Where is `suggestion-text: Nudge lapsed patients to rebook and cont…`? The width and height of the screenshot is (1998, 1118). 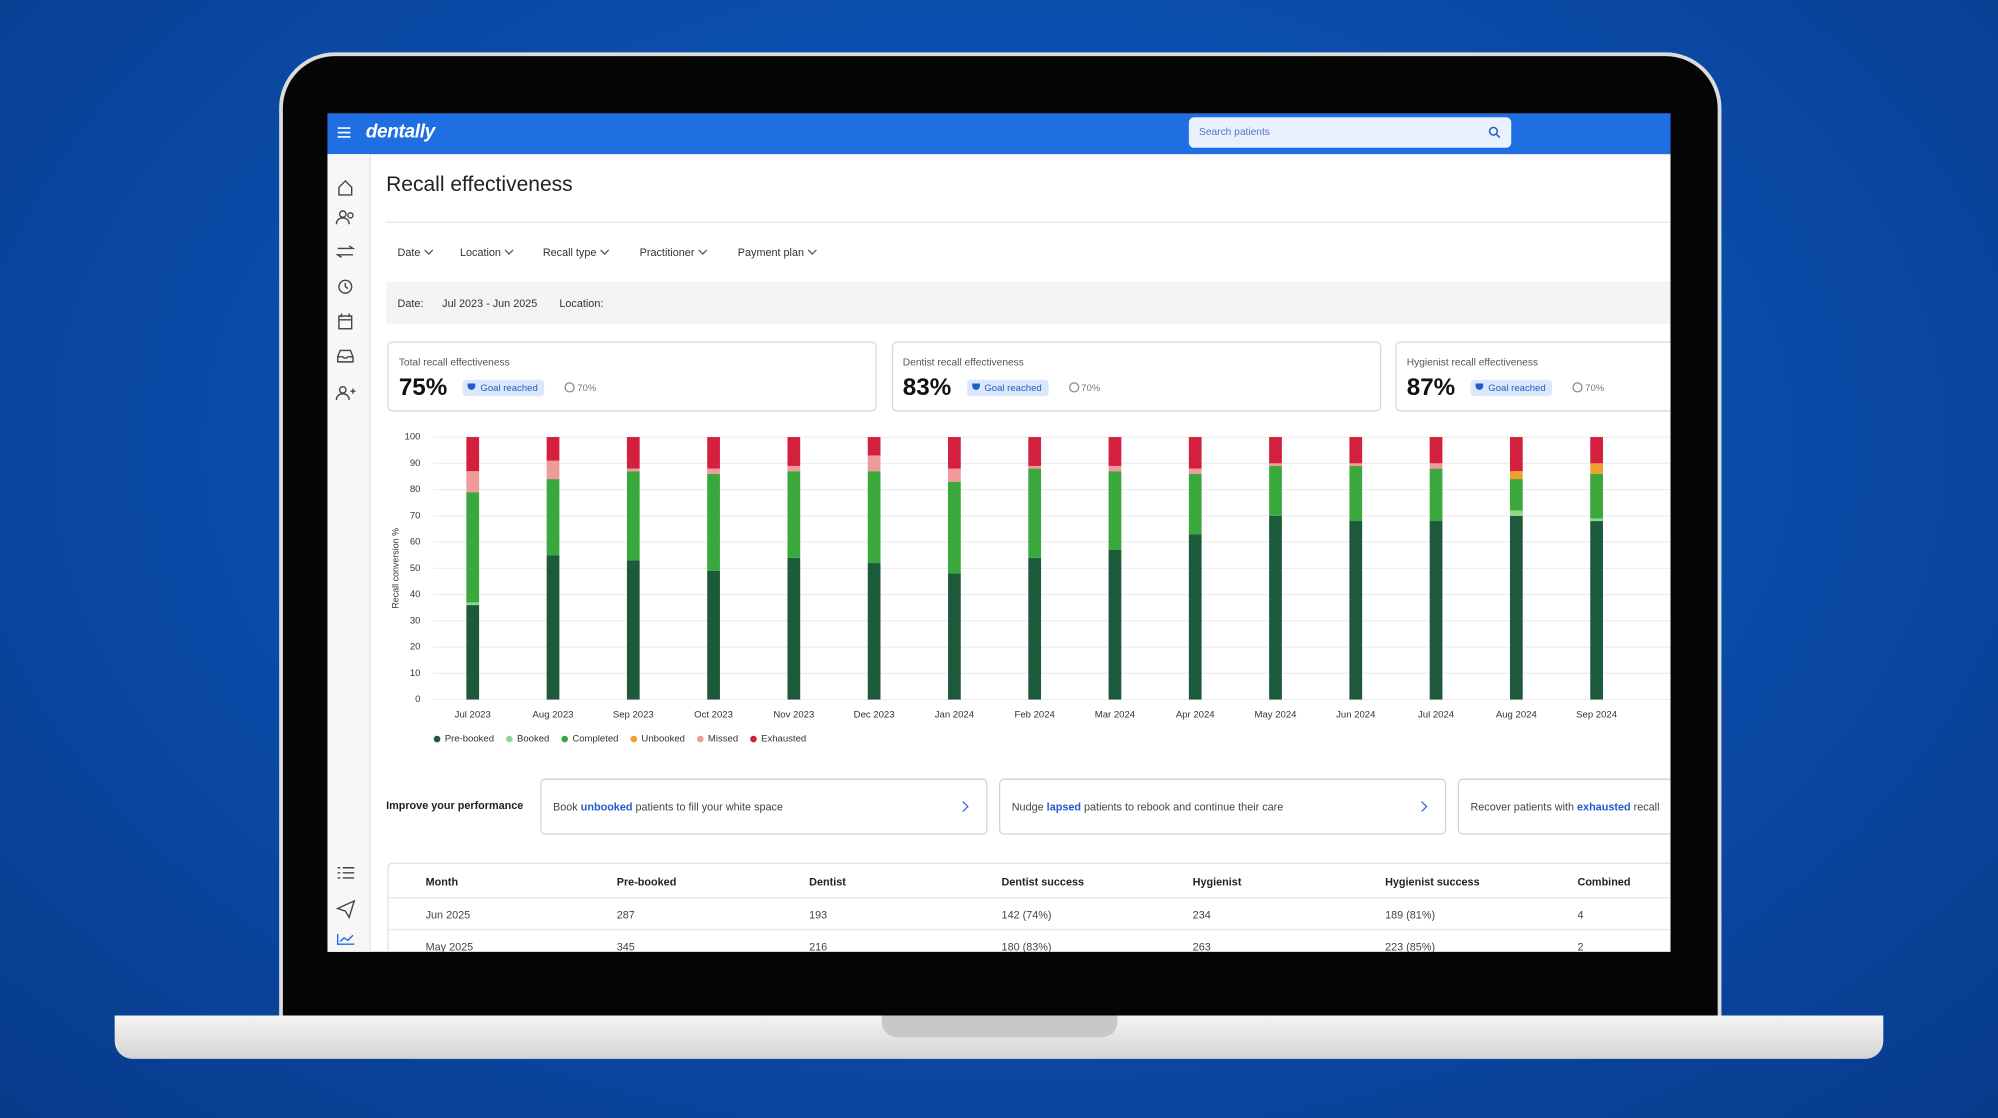
suggestion-text: Nudge lapsed patients to rebook and cont… is located at coordinates (1148, 806).